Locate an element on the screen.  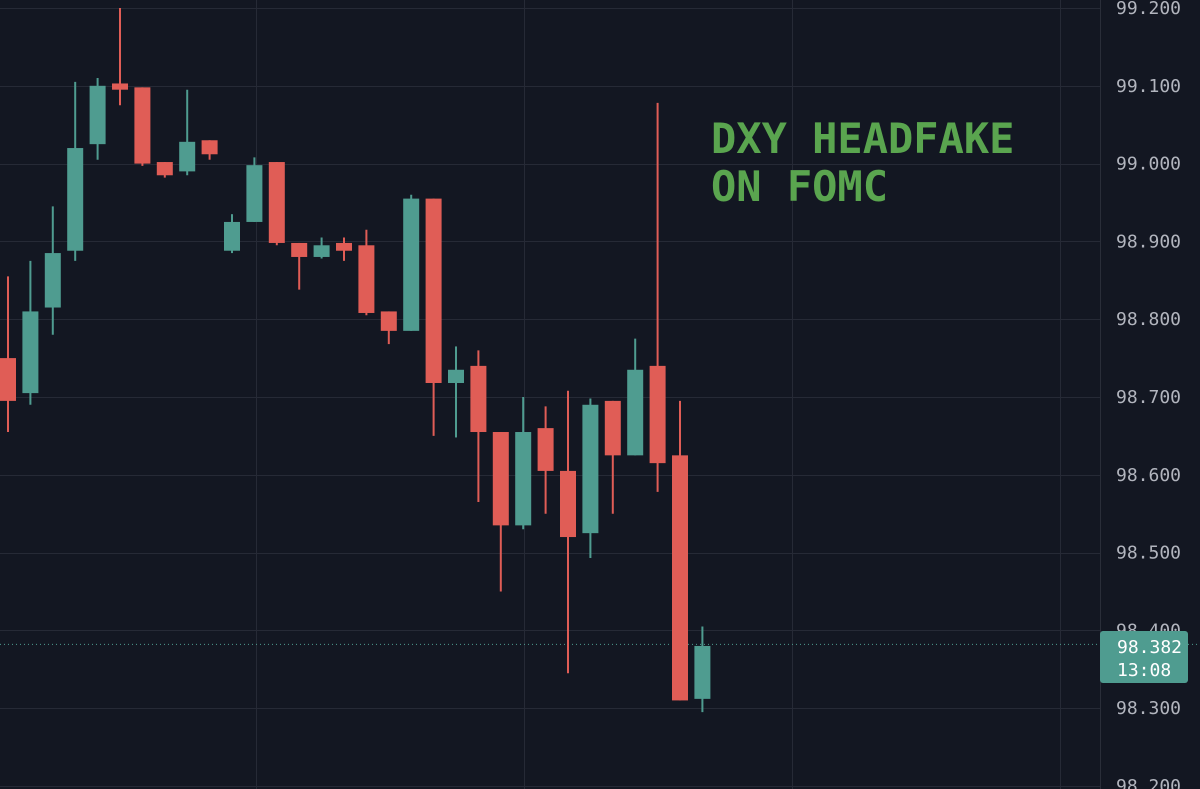
annotation: DXY HEADFAKE ON FOMC is located at coordinates (862, 162).